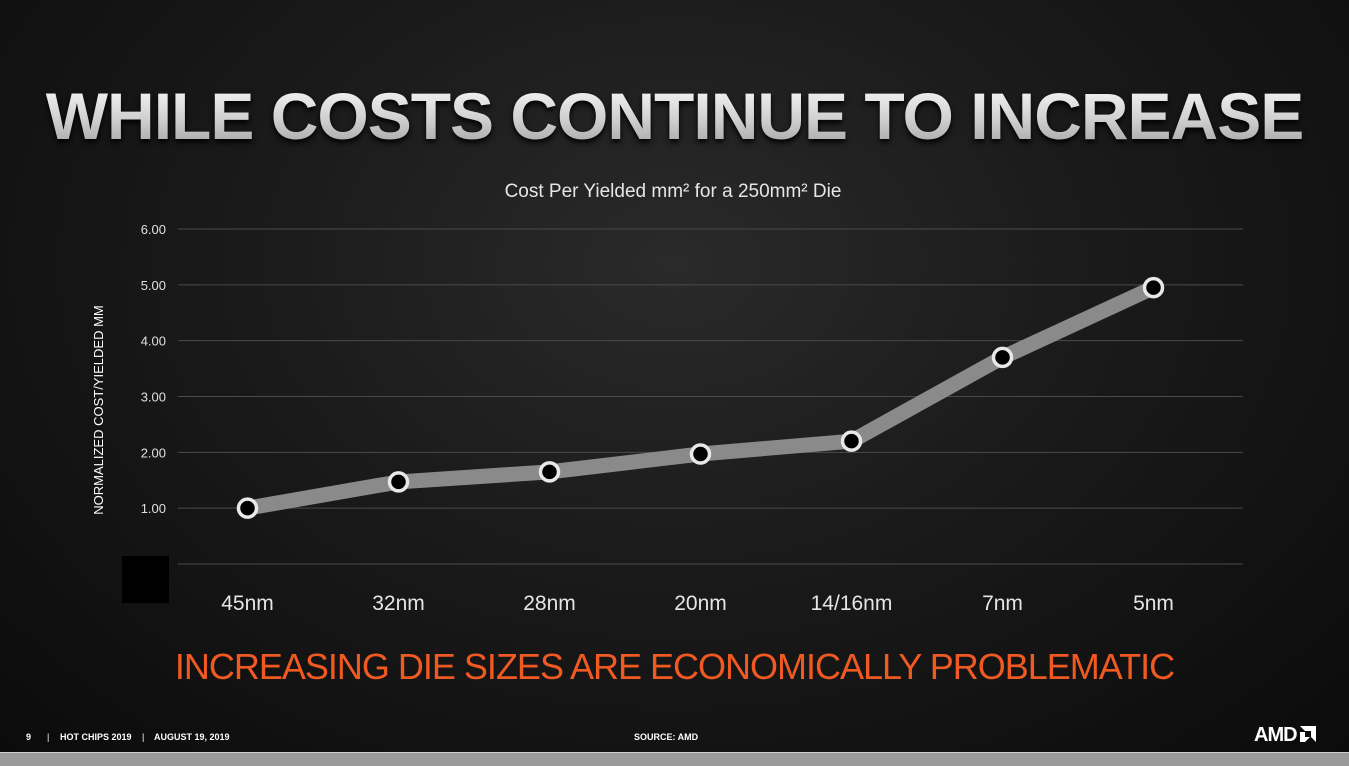 The image size is (1349, 766). Describe the element at coordinates (153, 452) in the screenshot. I see `y-tick-label: 2.00` at that location.